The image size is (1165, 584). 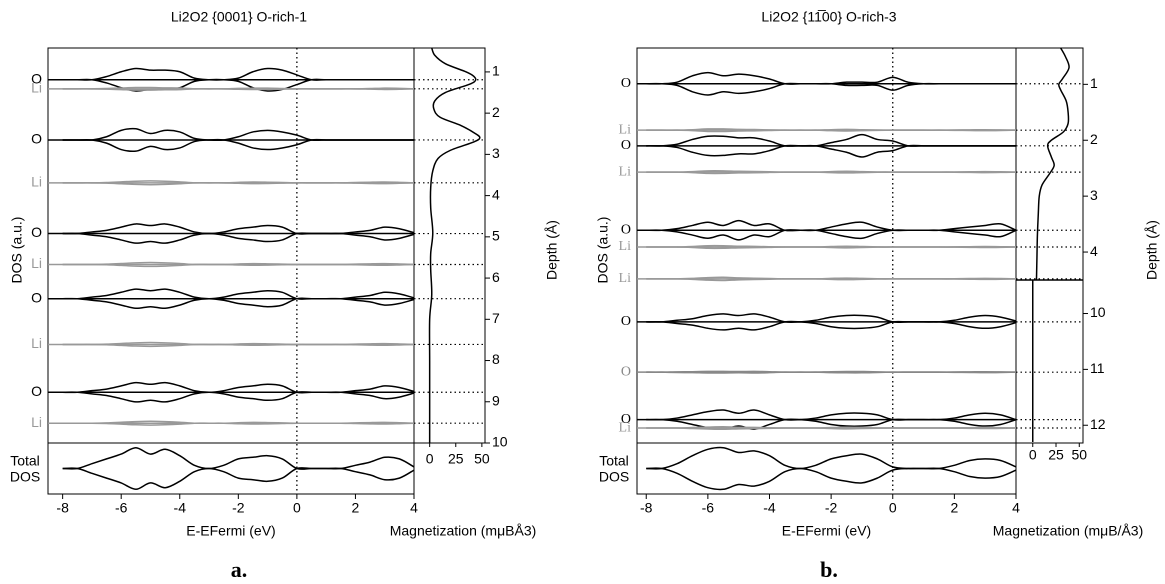 What do you see at coordinates (463, 531) in the screenshot?
I see `magnetization-label: Magnetization (mμBÅ3)` at bounding box center [463, 531].